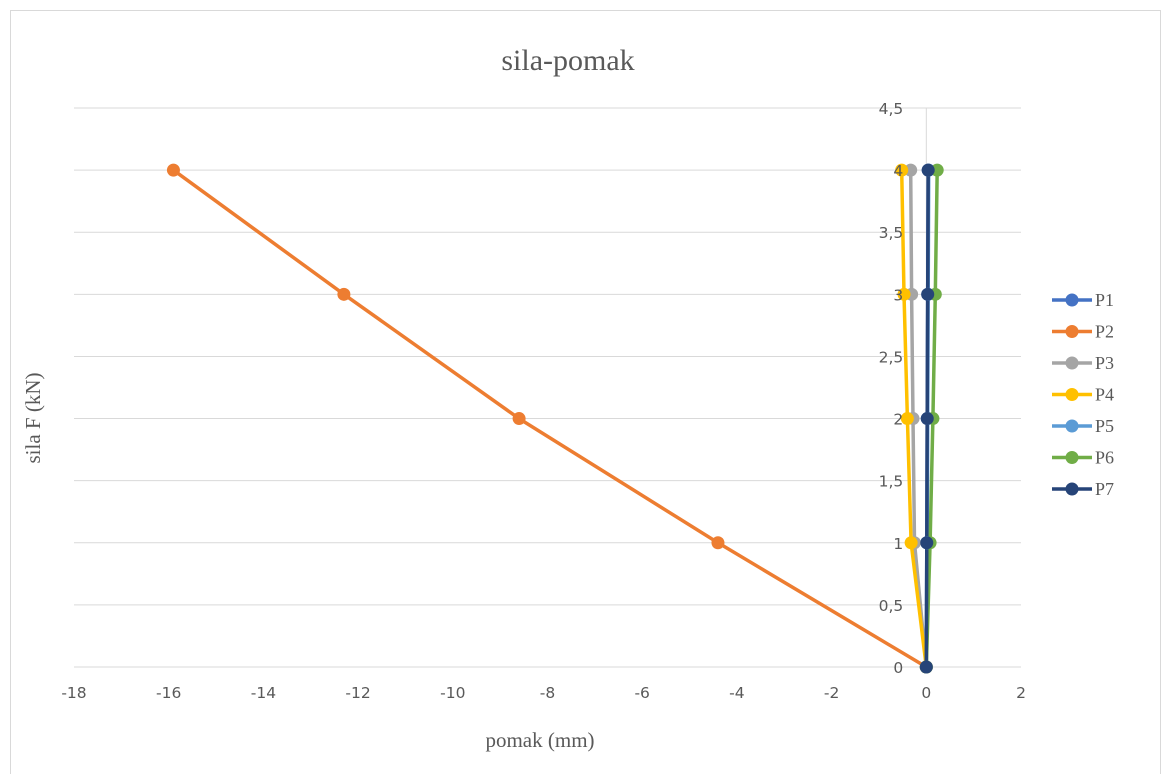 This screenshot has width=1169, height=774. I want to click on x-tick-label: -2, so click(831, 693).